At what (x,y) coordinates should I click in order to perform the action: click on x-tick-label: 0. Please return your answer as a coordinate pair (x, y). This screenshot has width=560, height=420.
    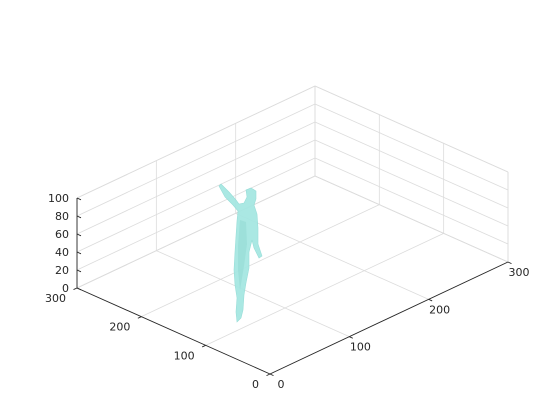
    Looking at the image, I should click on (281, 384).